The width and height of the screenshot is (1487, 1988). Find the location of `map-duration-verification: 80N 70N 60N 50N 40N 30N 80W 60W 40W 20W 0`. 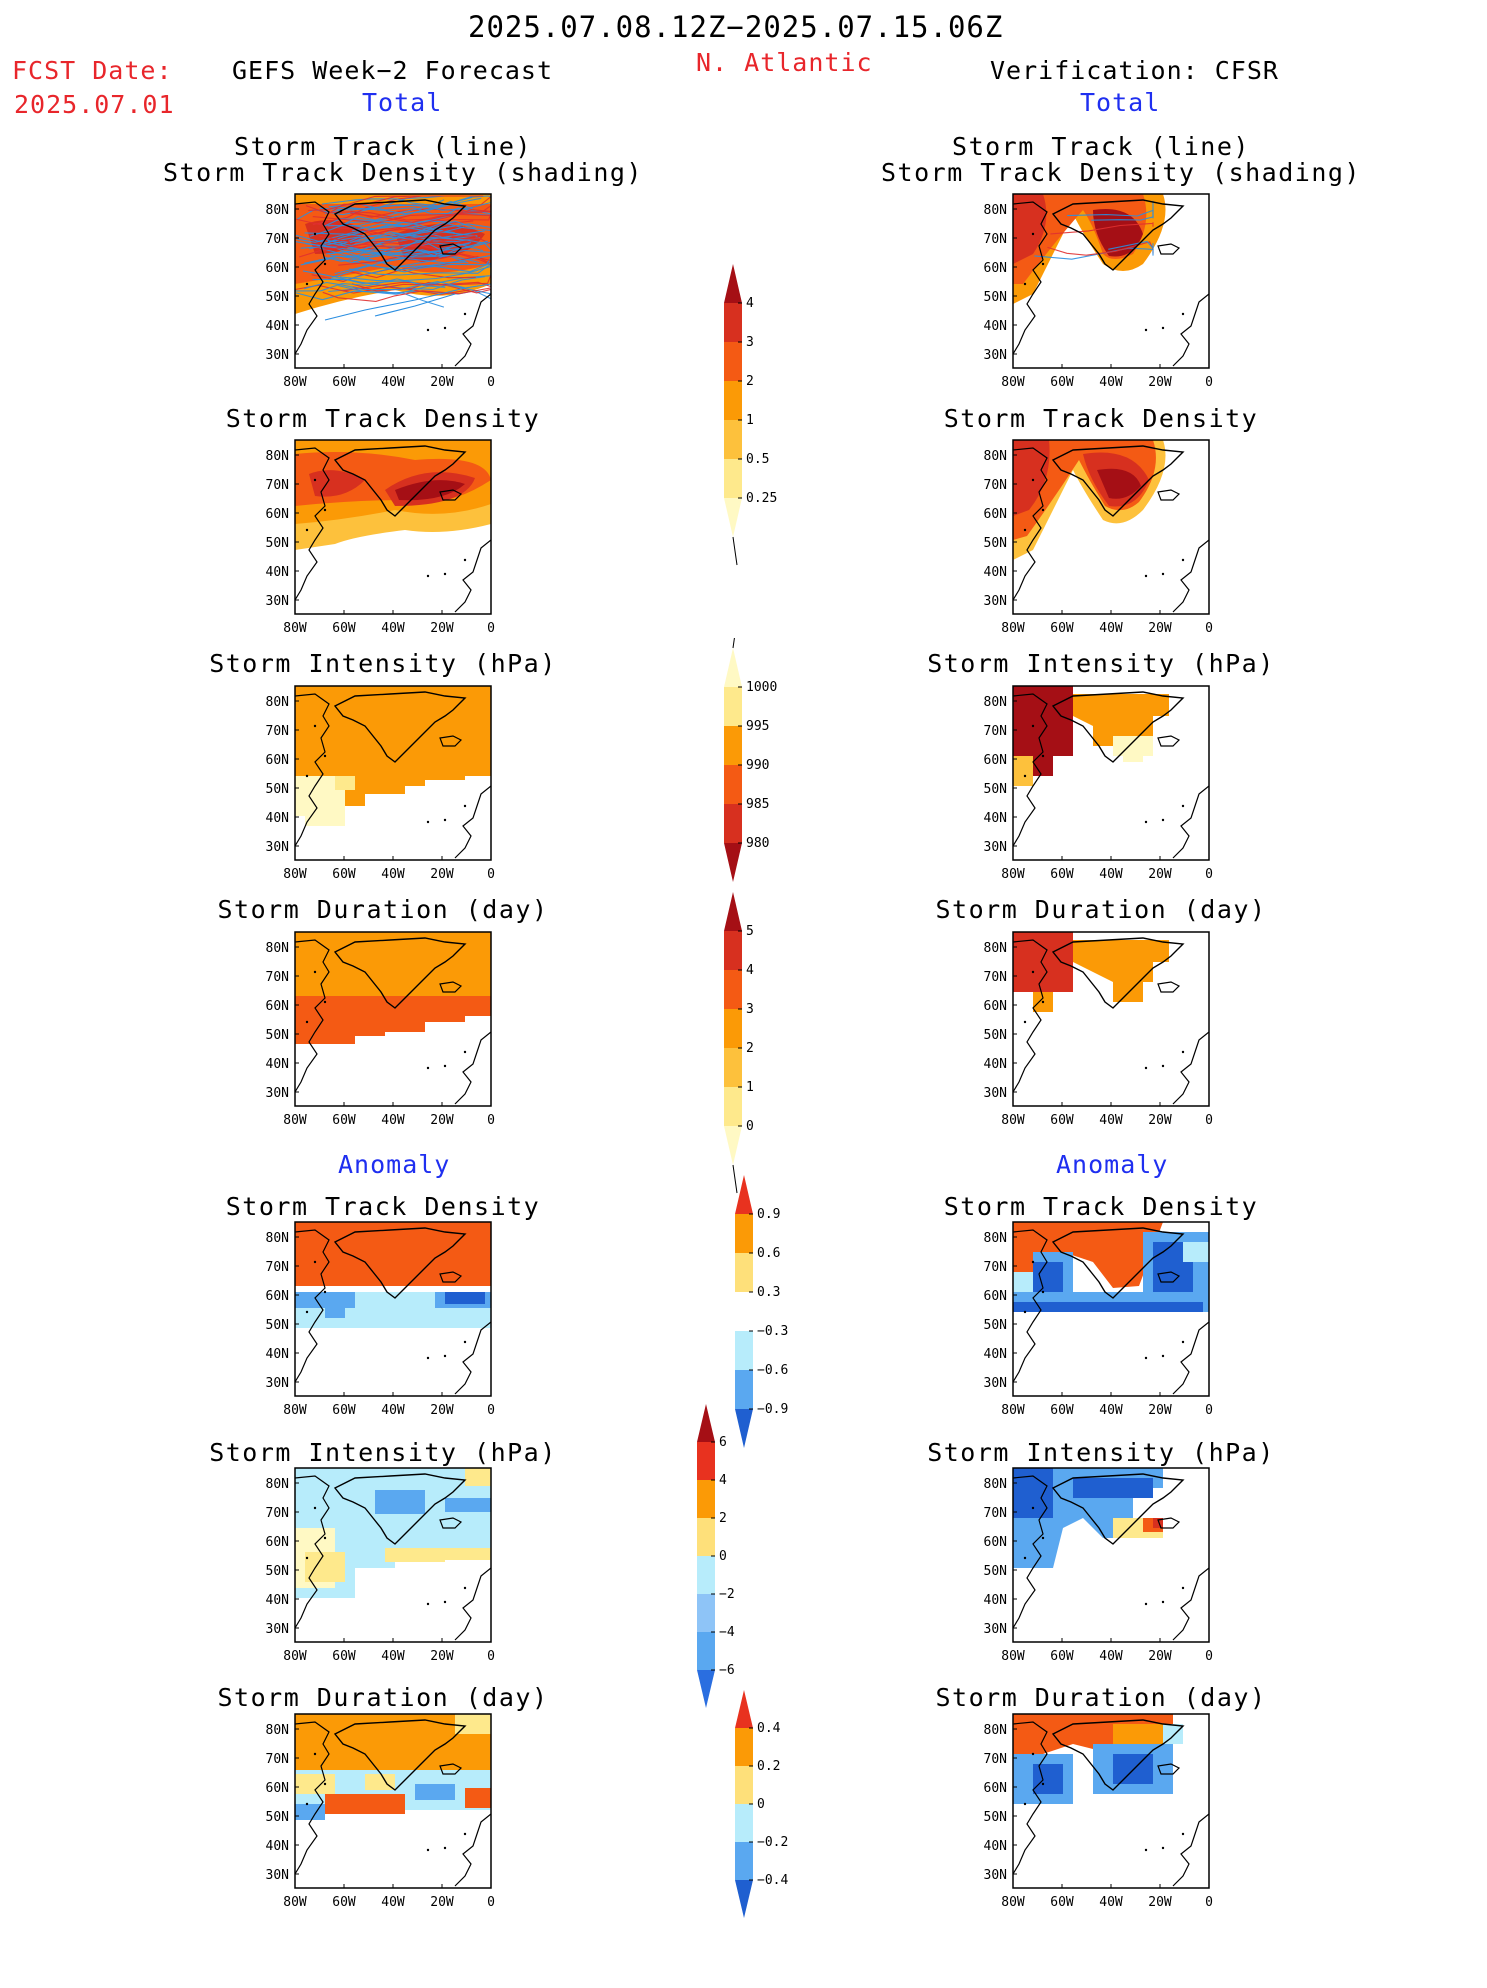

map-duration-verification: 80N 70N 60N 50N 40N 30N 80W 60W 40W 20W 0 is located at coordinates (1098, 1029).